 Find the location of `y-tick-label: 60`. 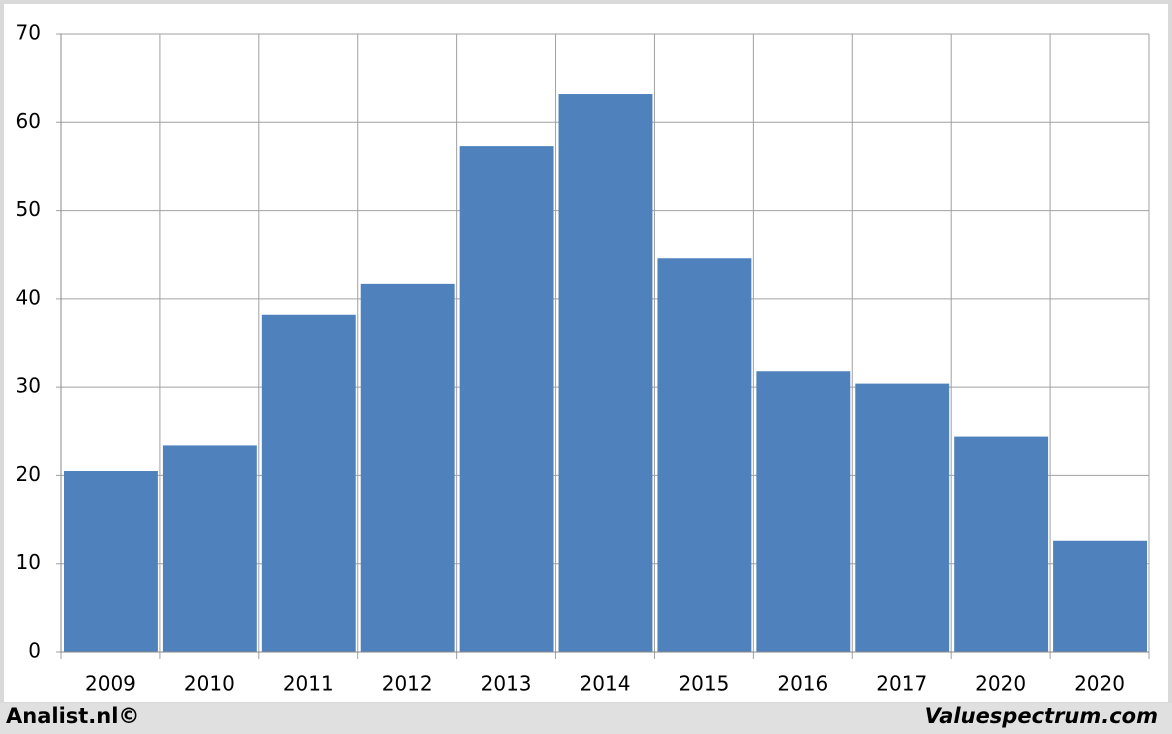

y-tick-label: 60 is located at coordinates (28, 121).